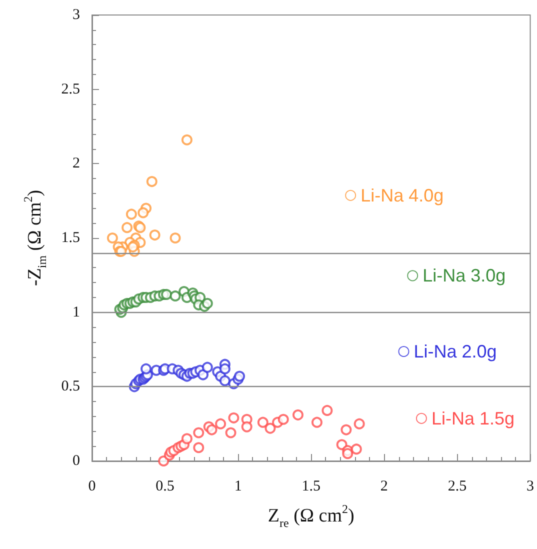 The width and height of the screenshot is (537, 549). I want to click on y-tick-label: 1.5, so click(70, 238).